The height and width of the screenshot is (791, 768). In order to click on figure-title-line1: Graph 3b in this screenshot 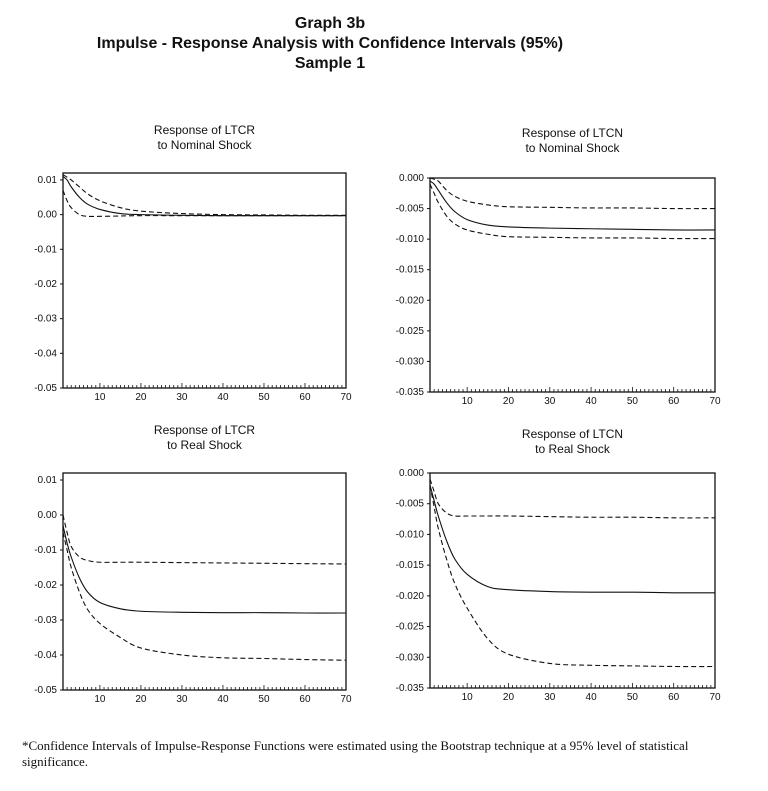, I will do `click(330, 23)`.